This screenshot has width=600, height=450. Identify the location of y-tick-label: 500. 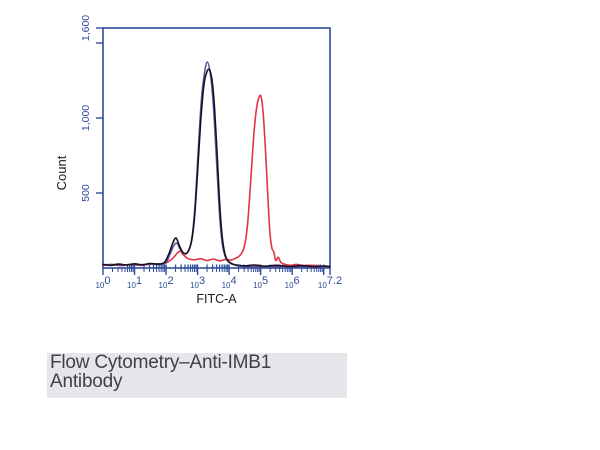
(86, 193).